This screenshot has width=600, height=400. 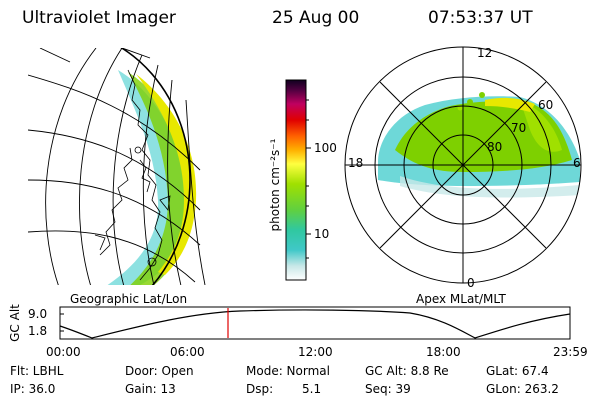 What do you see at coordinates (485, 53) in the screenshot?
I see `mlt-label-12: 12` at bounding box center [485, 53].